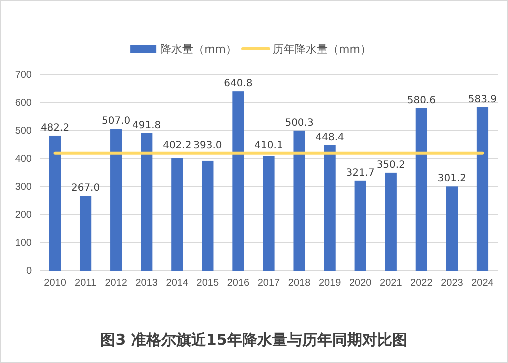 This screenshot has height=363, width=508. I want to click on legend-label: 降水量（mm）, so click(198, 49).